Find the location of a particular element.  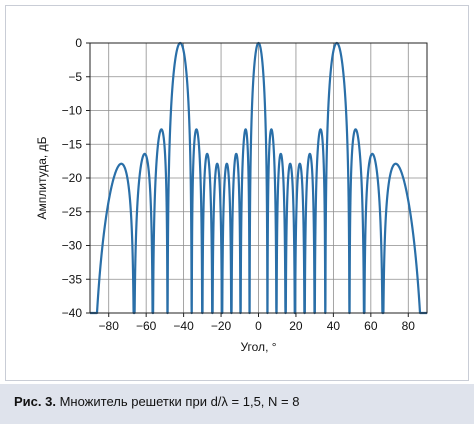

x-tick-label: −80 is located at coordinates (109, 326).